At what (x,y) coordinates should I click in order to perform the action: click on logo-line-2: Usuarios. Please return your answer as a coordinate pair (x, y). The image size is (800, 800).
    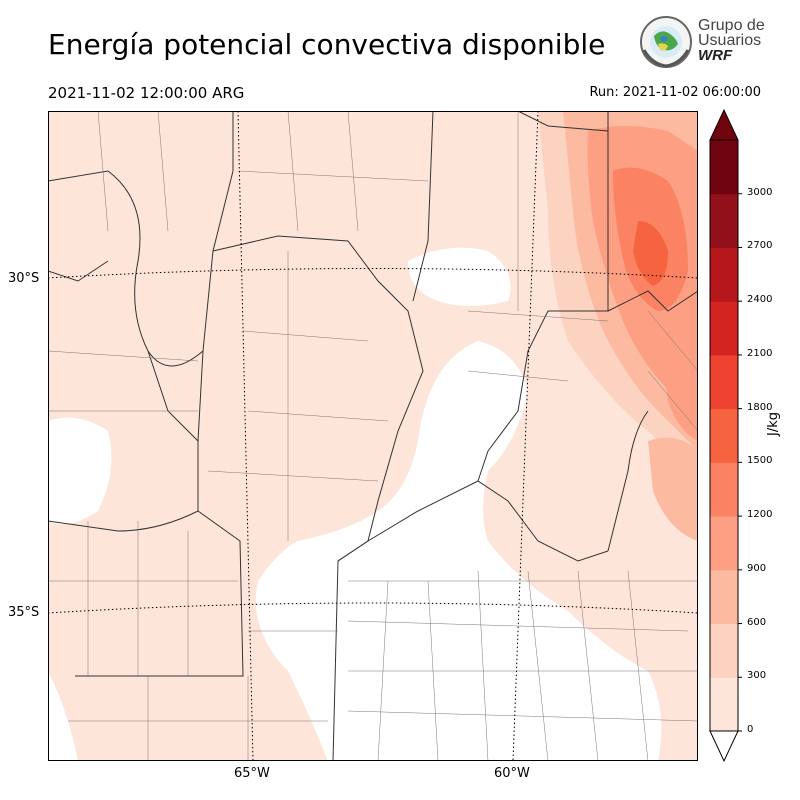
    Looking at the image, I should click on (730, 40).